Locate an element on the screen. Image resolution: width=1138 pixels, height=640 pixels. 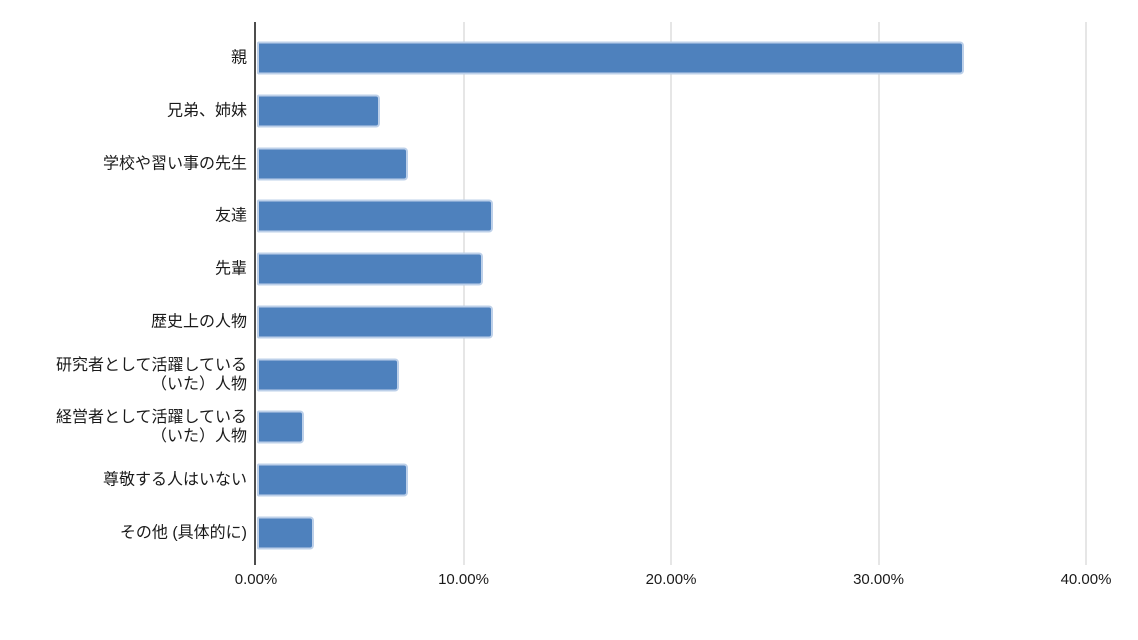
gridline-10.00% is located at coordinates (463, 293).